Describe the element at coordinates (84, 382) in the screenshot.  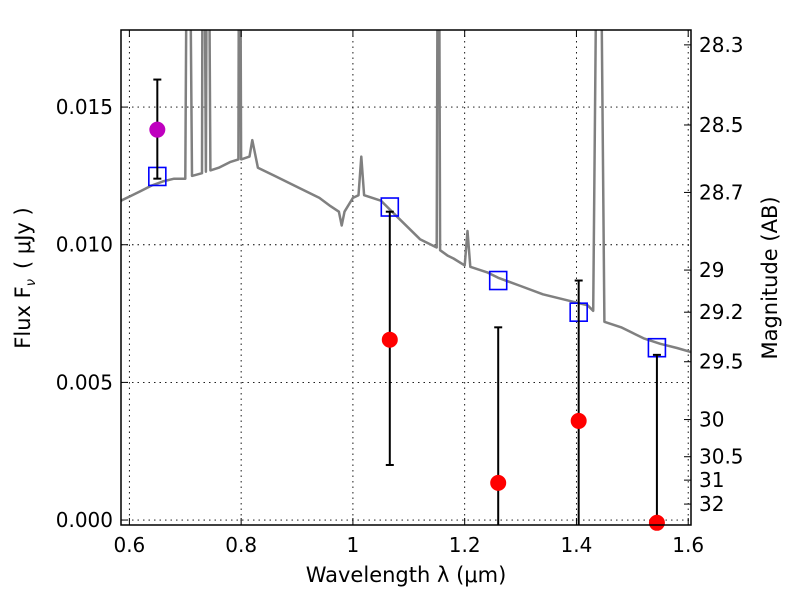
I see `y-tick-label: 0.005` at that location.